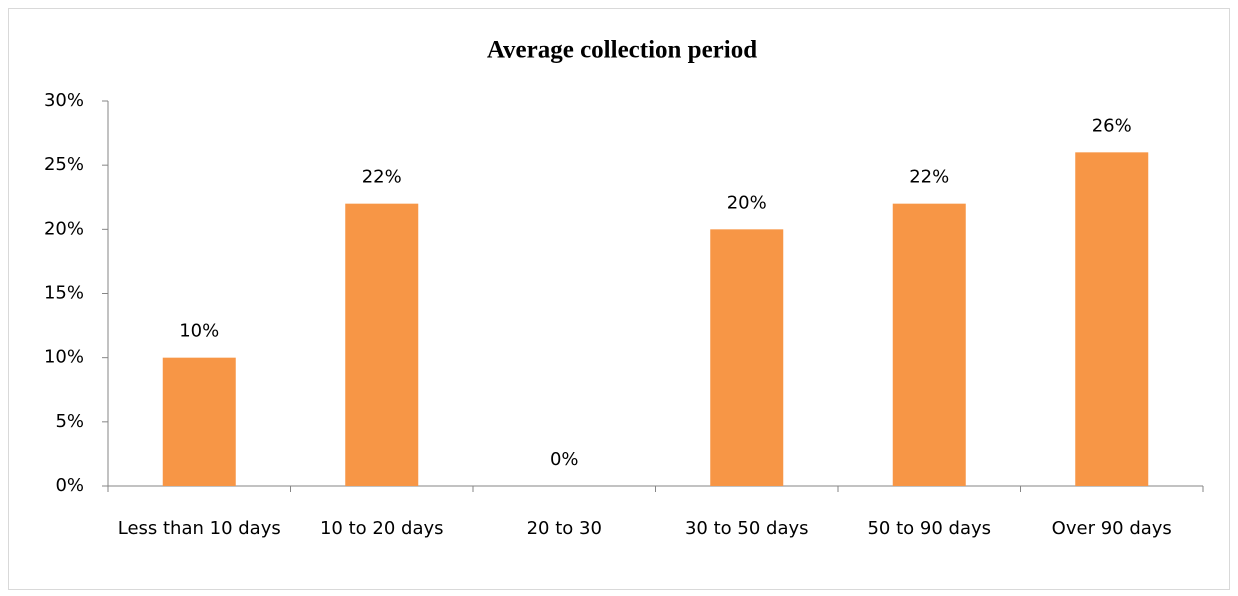 The width and height of the screenshot is (1238, 596). Describe the element at coordinates (64, 228) in the screenshot. I see `y-tick-label: 20%` at that location.